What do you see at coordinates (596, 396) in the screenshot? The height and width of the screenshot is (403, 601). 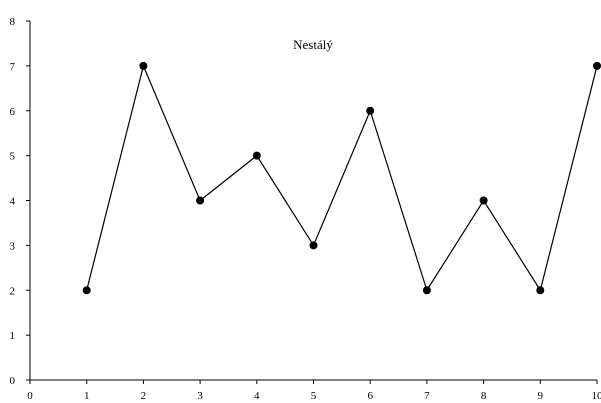 I see `x-tick-label: 10` at bounding box center [596, 396].